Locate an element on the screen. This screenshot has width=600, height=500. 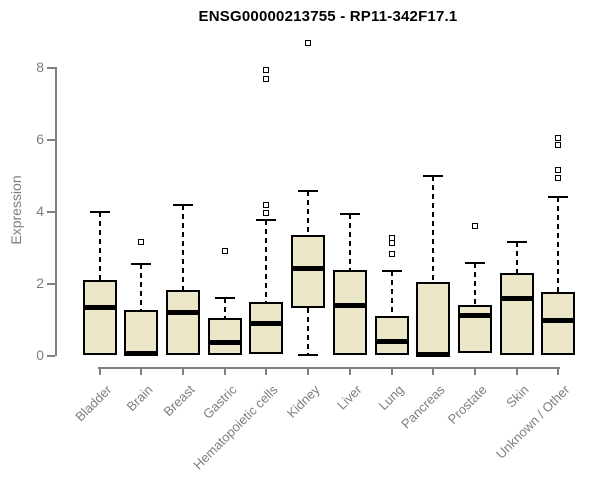
whisker-upper-kidney is located at coordinates (308, 212).